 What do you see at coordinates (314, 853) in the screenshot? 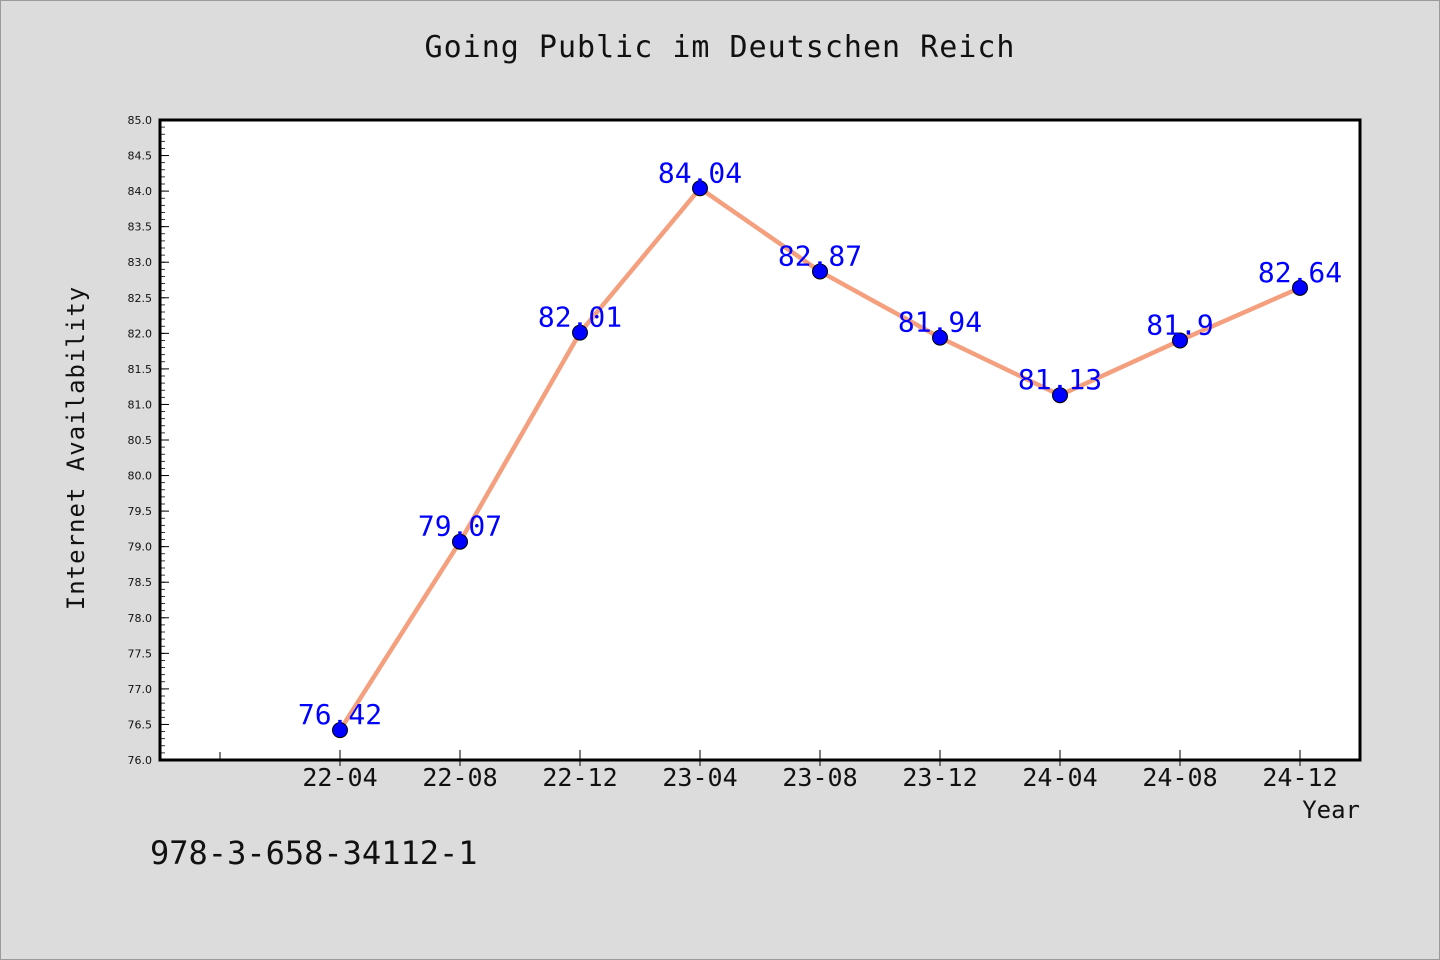
I see `footnote-isbn: 978-3-658-34112-1` at bounding box center [314, 853].